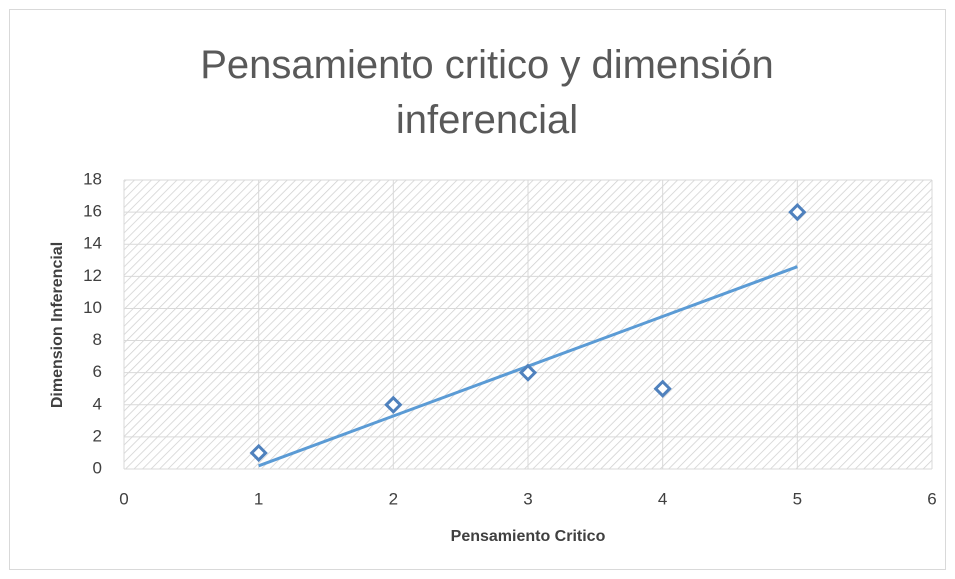  I want to click on y-tick-label: 10, so click(92, 307).